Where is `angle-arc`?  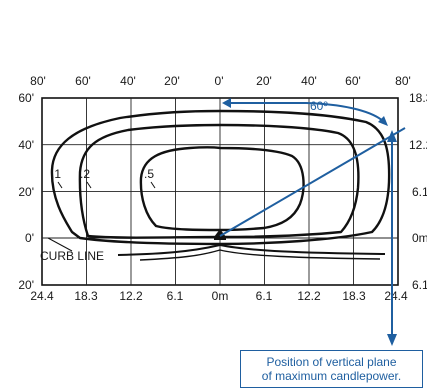
angle-arc is located at coordinates (306, 112).